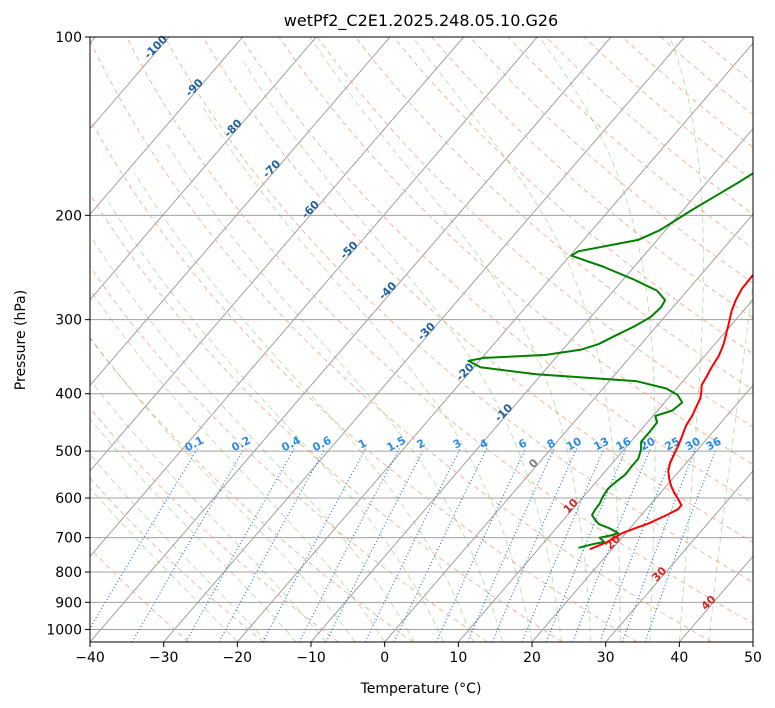  Describe the element at coordinates (421, 21) in the screenshot. I see `chart-title: wetPf2_C2E1.2025.248.05.10.G26` at that location.